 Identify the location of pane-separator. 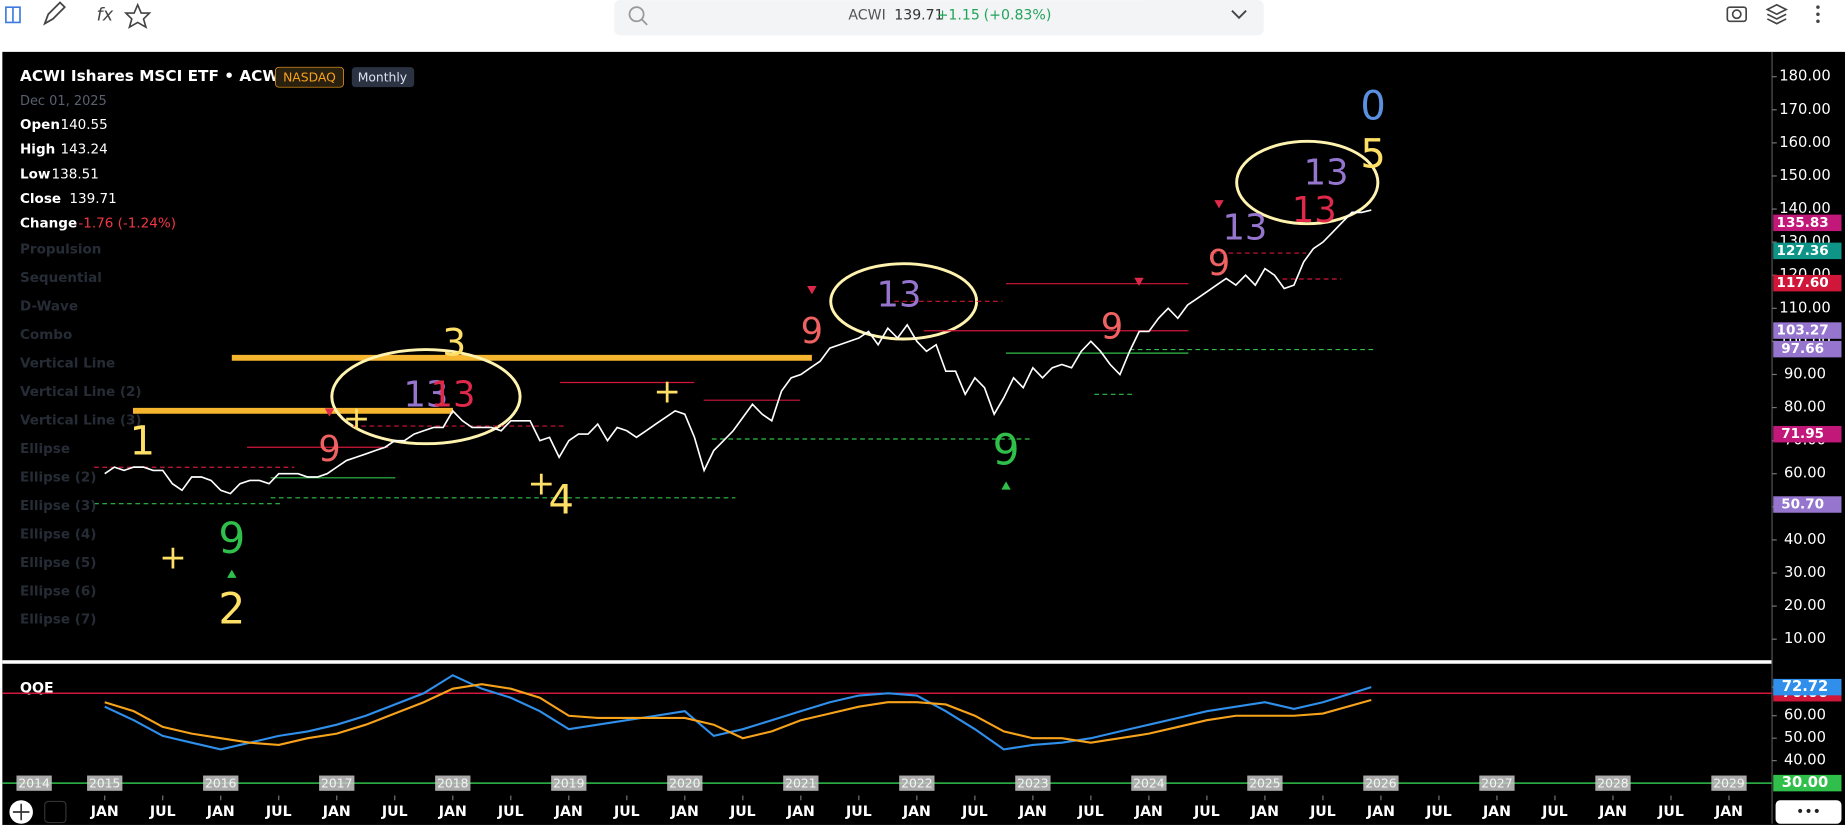
(887, 662).